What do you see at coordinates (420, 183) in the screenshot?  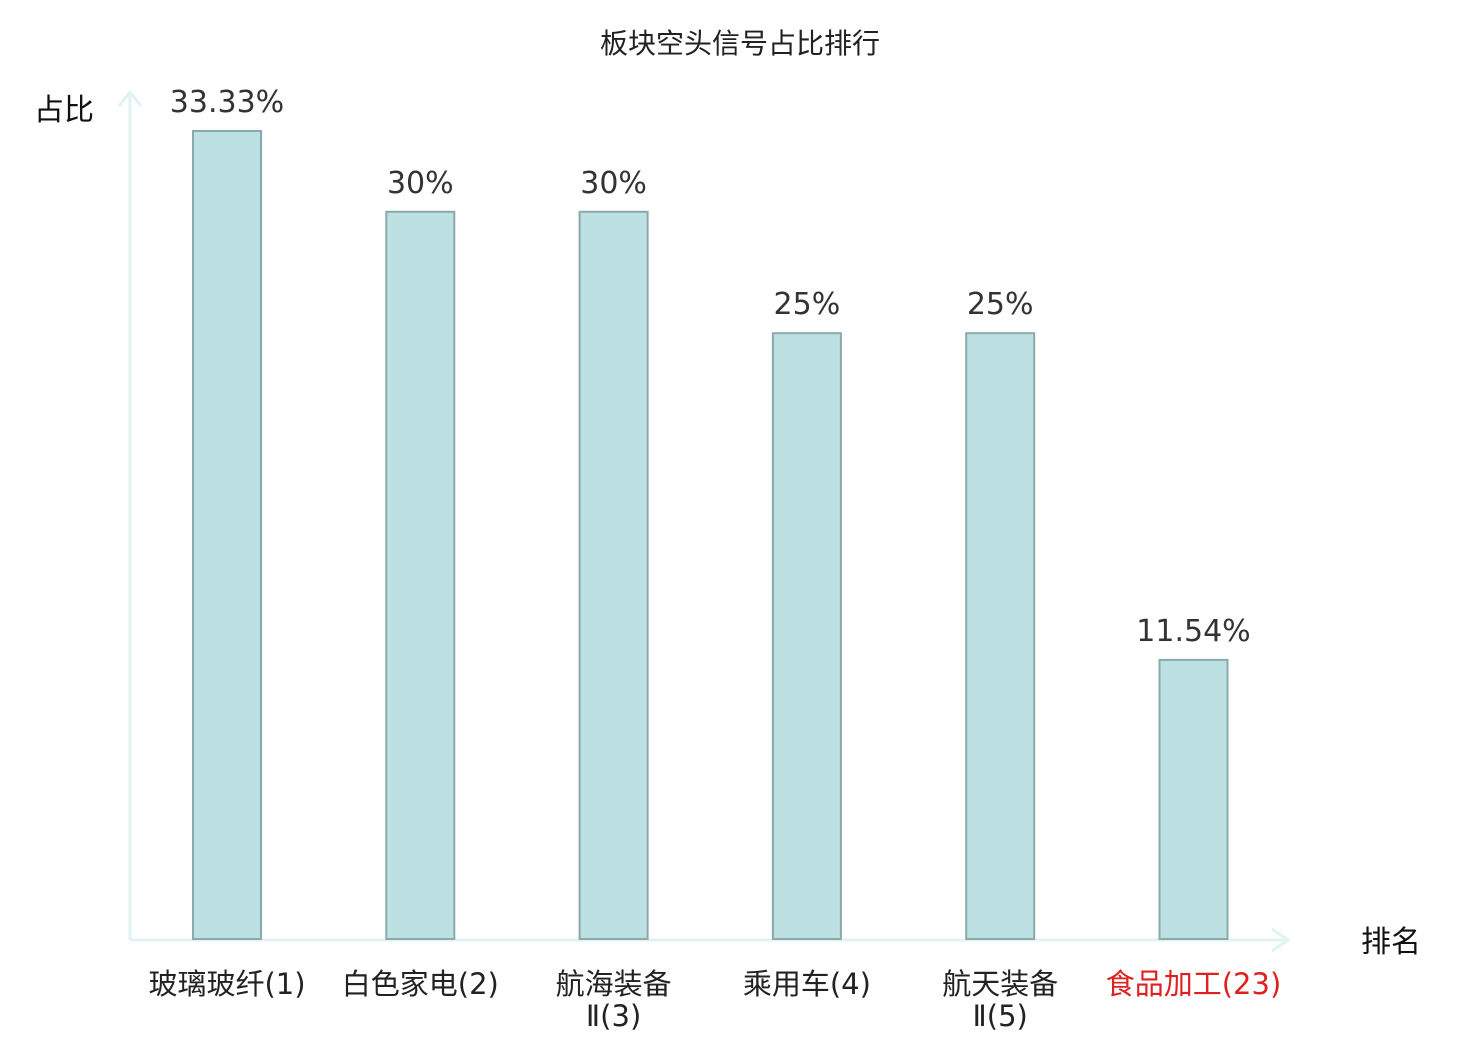 I see `value-label-2: 30%` at bounding box center [420, 183].